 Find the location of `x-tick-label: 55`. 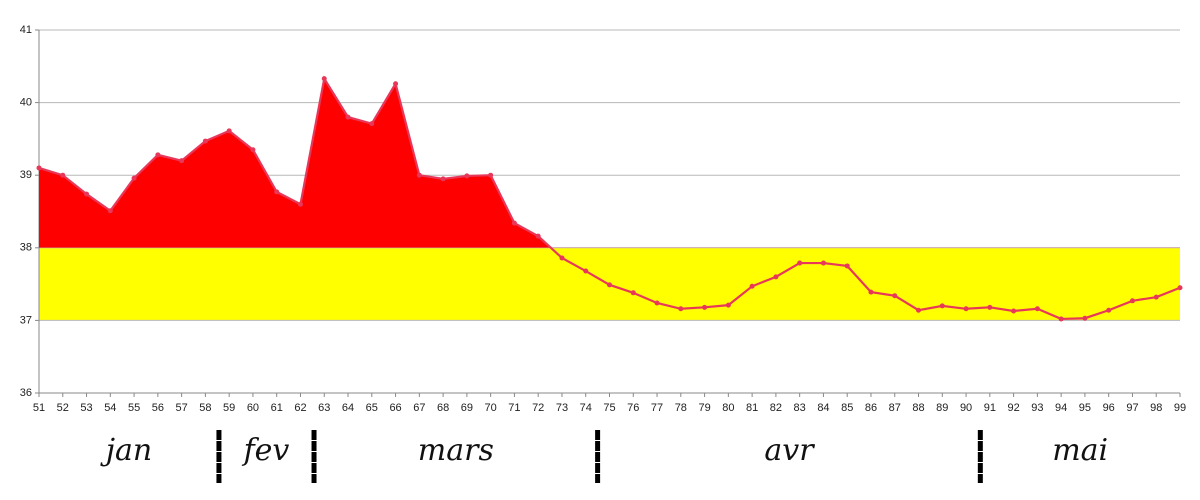

x-tick-label: 55 is located at coordinates (134, 408).